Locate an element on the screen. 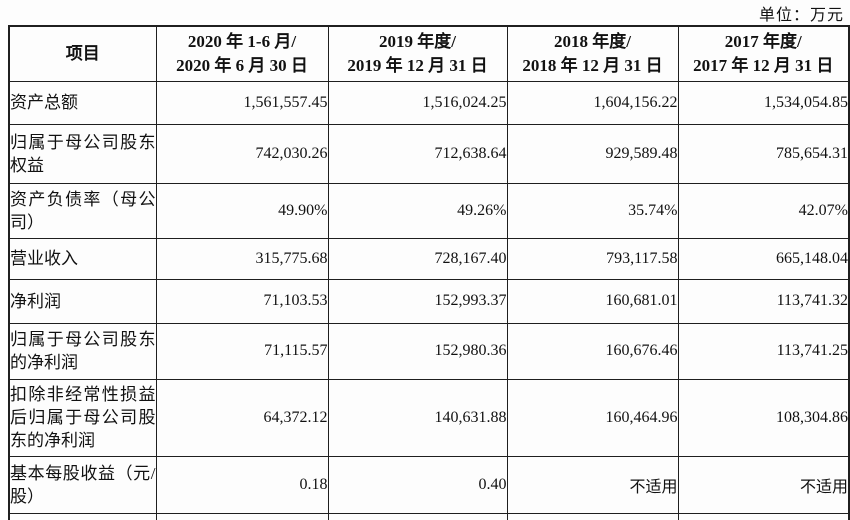 The image size is (850, 520). cell-value: 1,516,024.25 is located at coordinates (417, 102).